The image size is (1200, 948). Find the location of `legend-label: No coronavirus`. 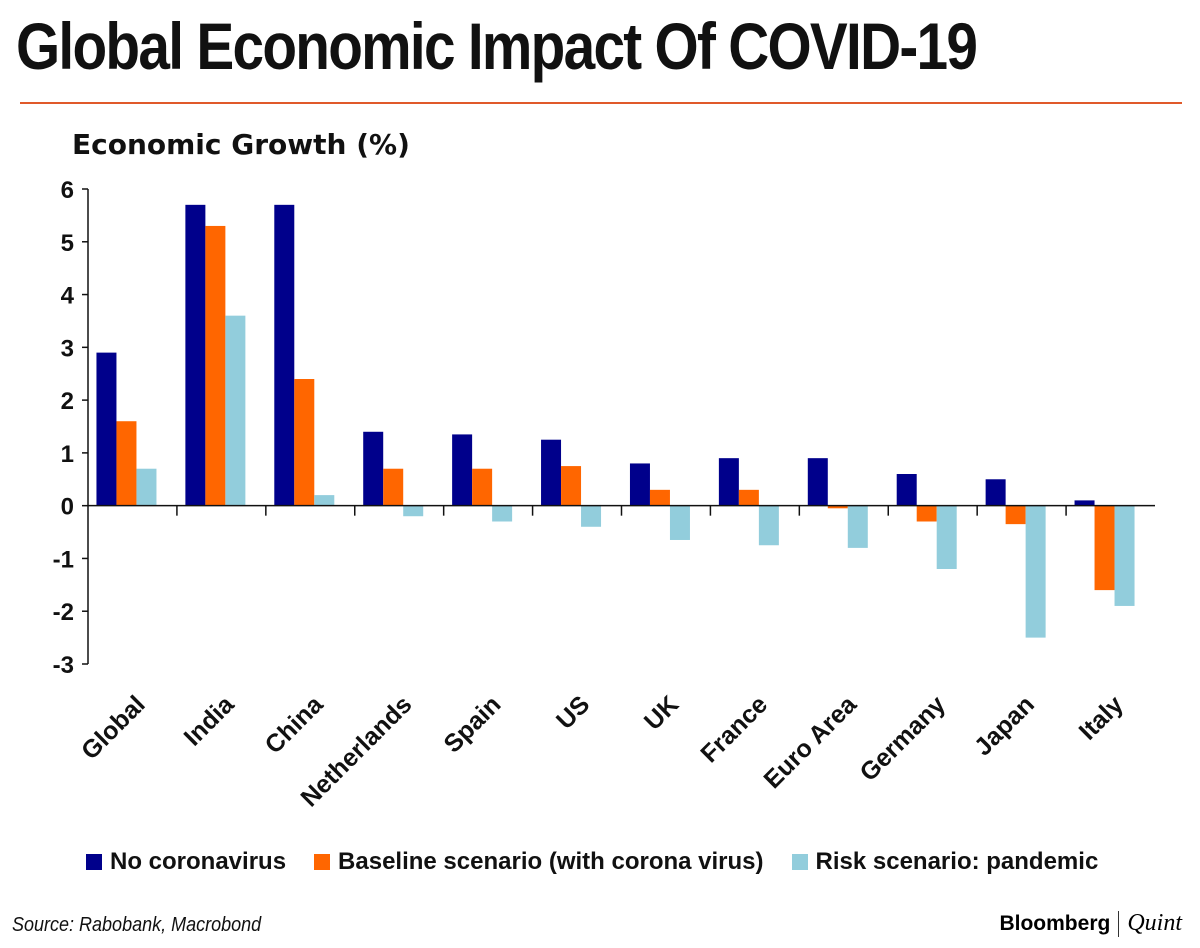

legend-label: No coronavirus is located at coordinates (198, 861).